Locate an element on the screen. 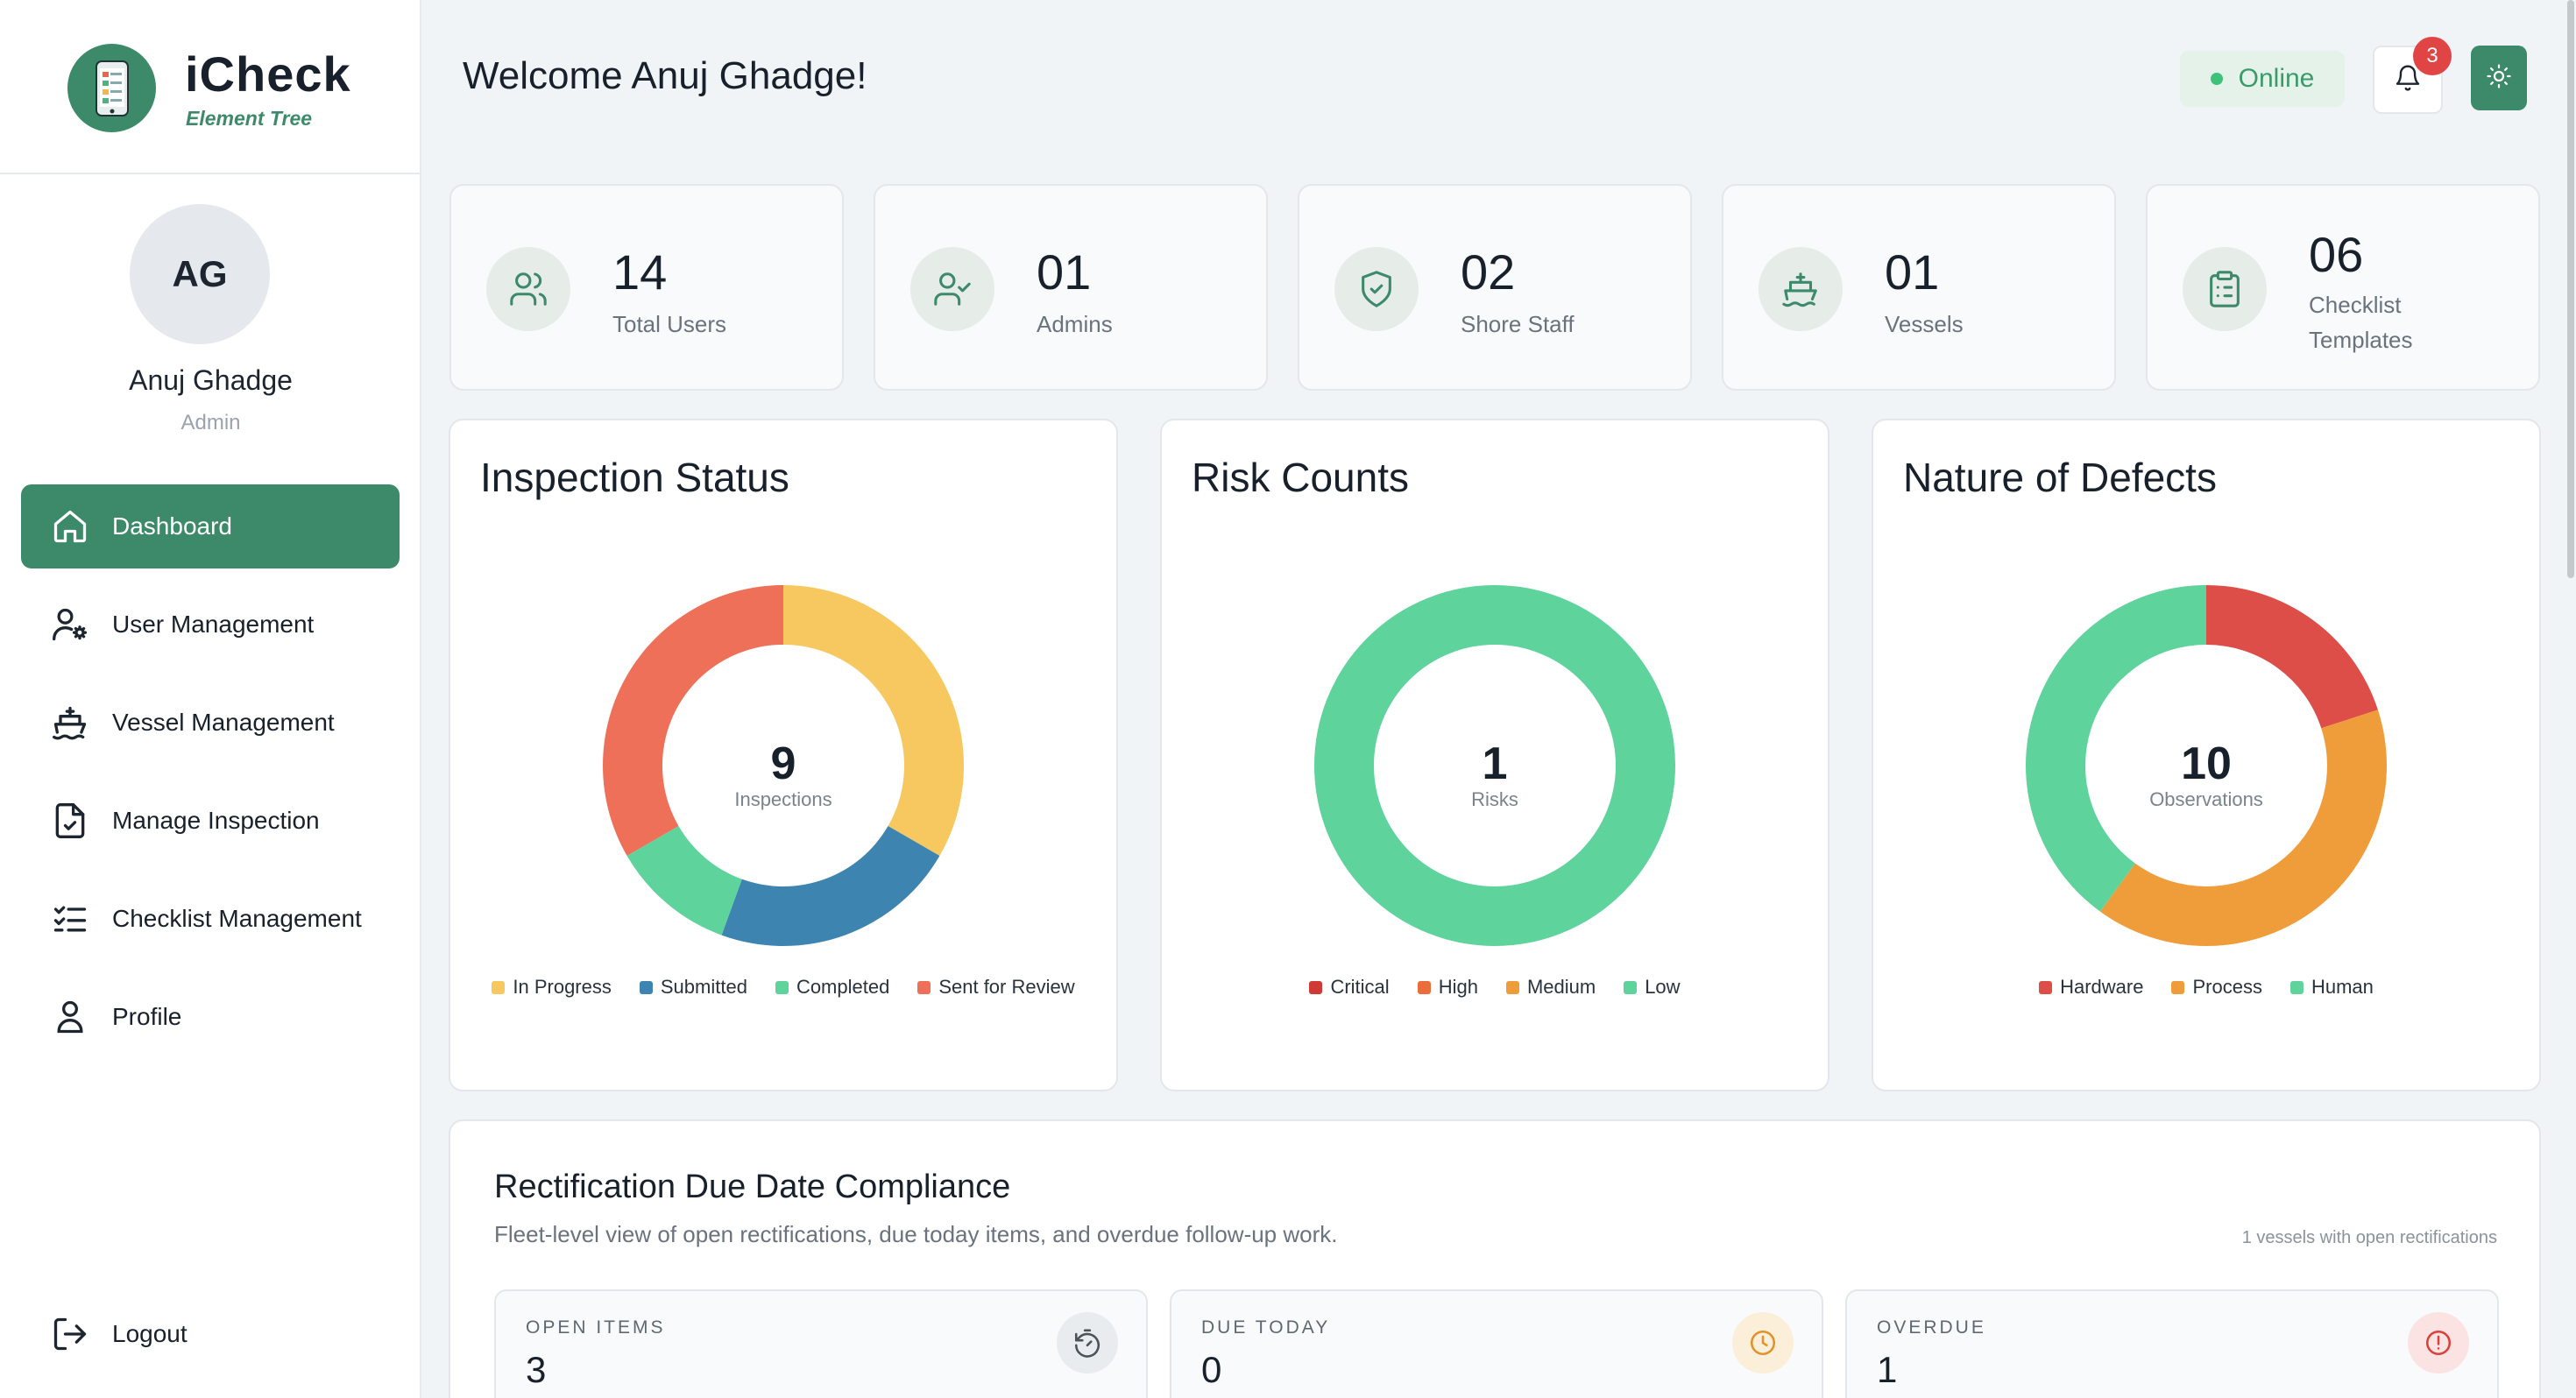  chart-center-value: 9 is located at coordinates (783, 763).